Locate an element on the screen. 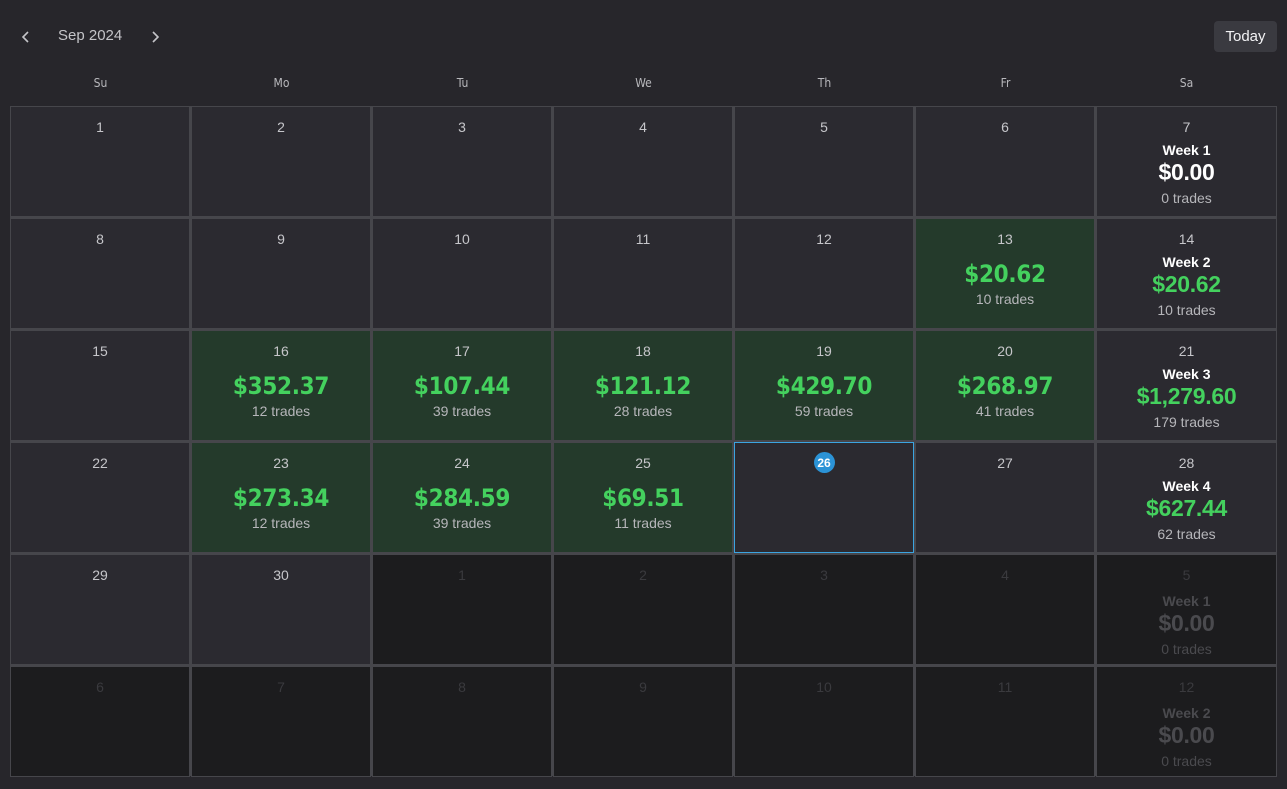  day-pnl-amount: $20.62 is located at coordinates (1005, 274).